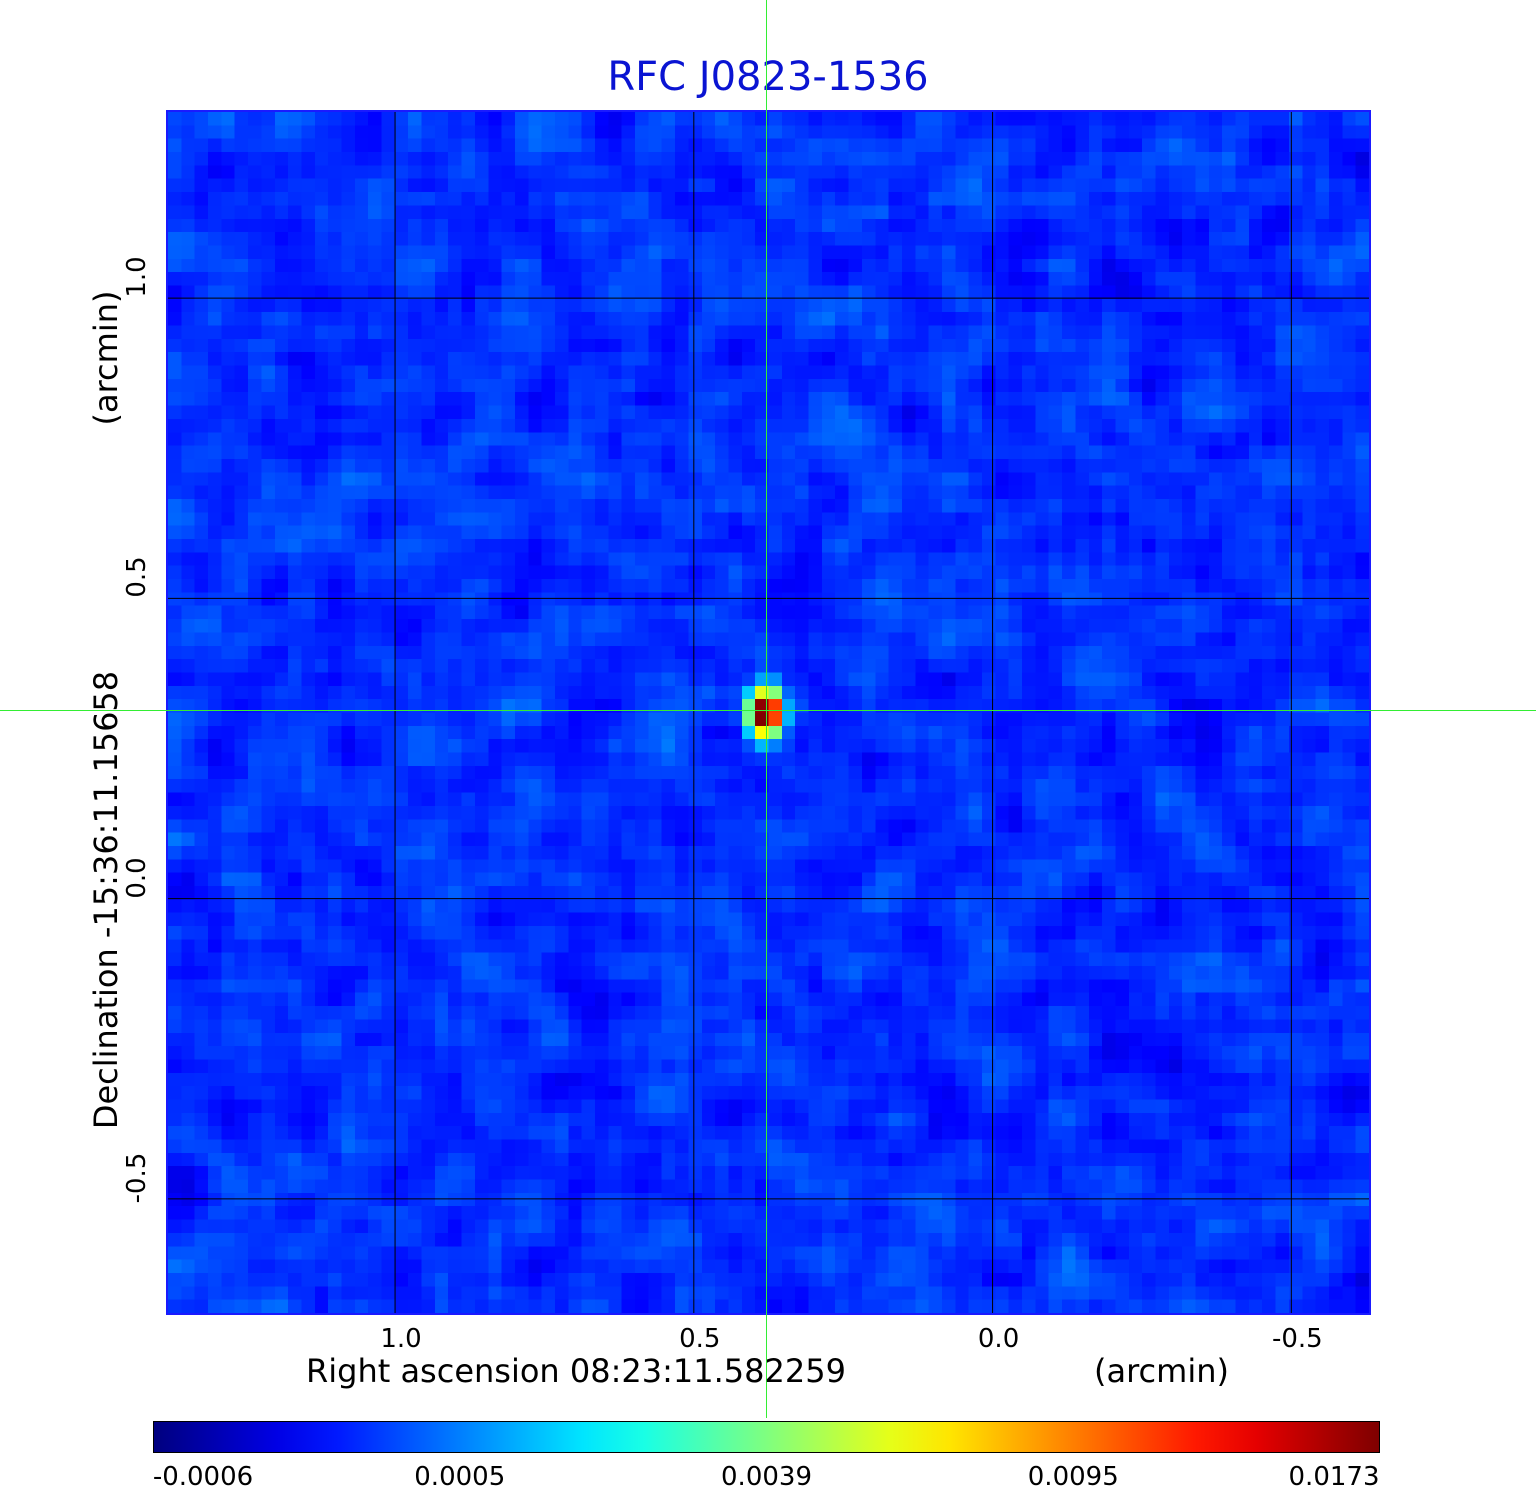  What do you see at coordinates (106, 900) in the screenshot?
I see `y-axis-label: Declination -15:36:11.15658` at bounding box center [106, 900].